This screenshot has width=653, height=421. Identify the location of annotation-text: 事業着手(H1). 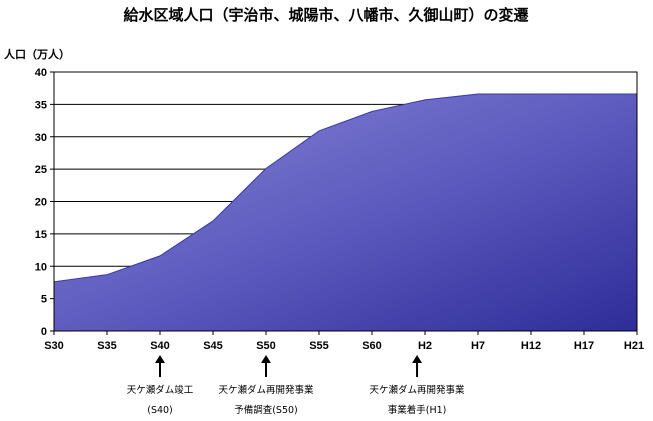
(417, 410).